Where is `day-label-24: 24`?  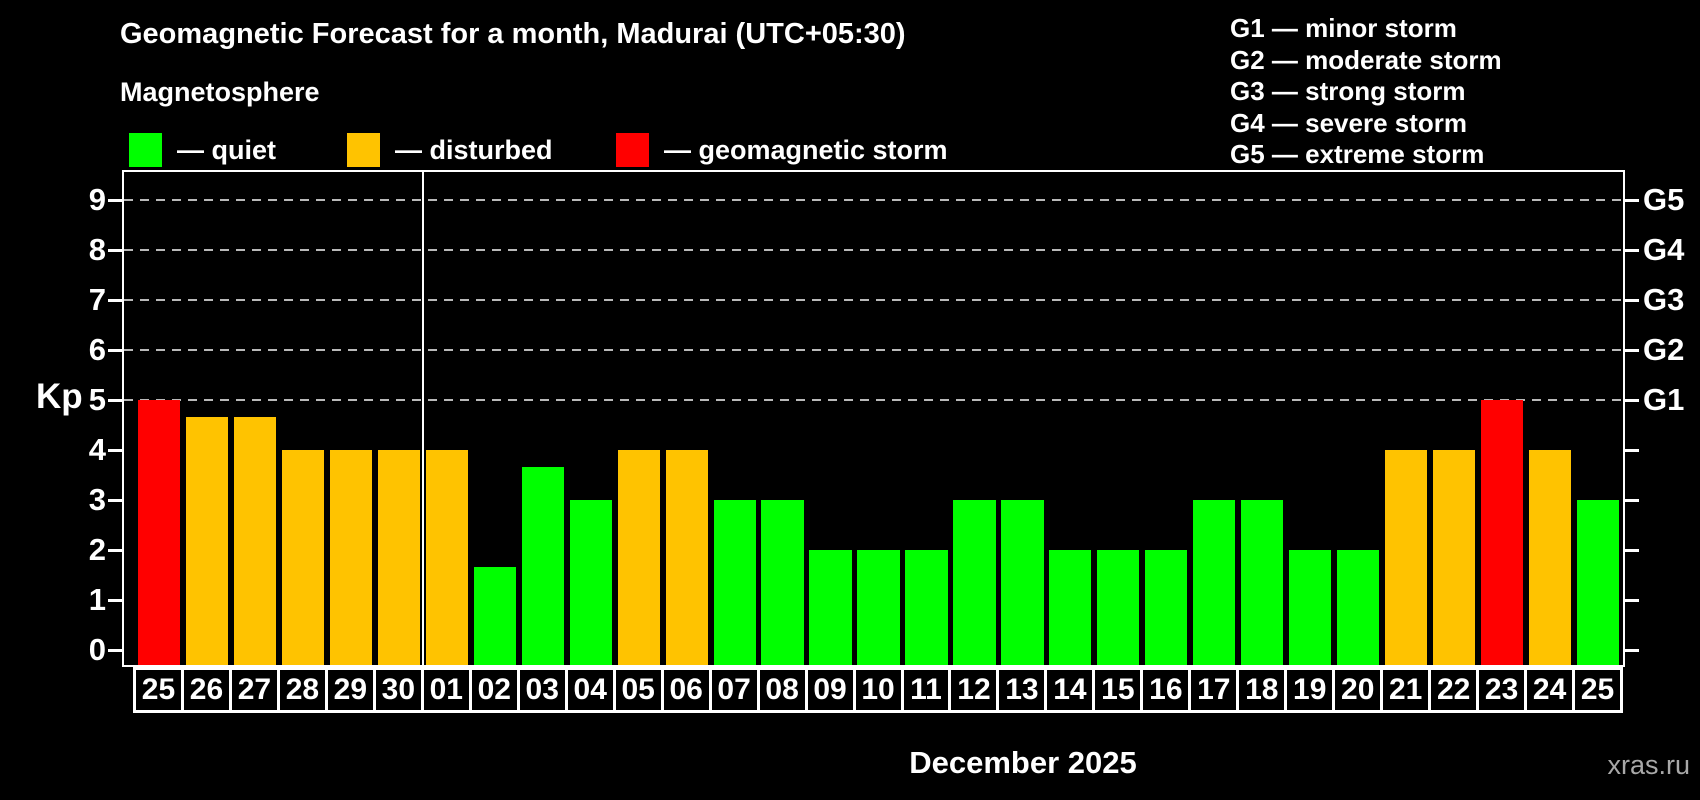
day-label-24: 24 is located at coordinates (1550, 690).